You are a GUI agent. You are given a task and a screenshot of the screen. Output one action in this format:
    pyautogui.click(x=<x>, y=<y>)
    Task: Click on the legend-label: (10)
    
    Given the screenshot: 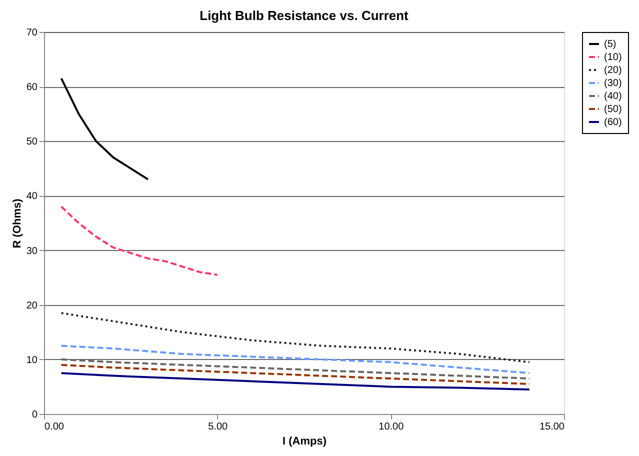 What is the action you would take?
    pyautogui.click(x=613, y=57)
    